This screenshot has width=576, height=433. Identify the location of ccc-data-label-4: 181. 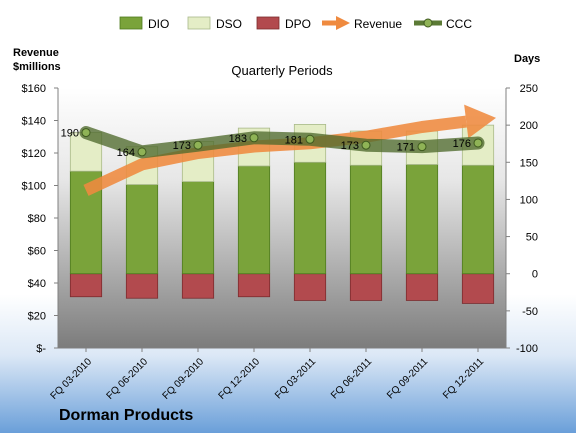
(294, 140).